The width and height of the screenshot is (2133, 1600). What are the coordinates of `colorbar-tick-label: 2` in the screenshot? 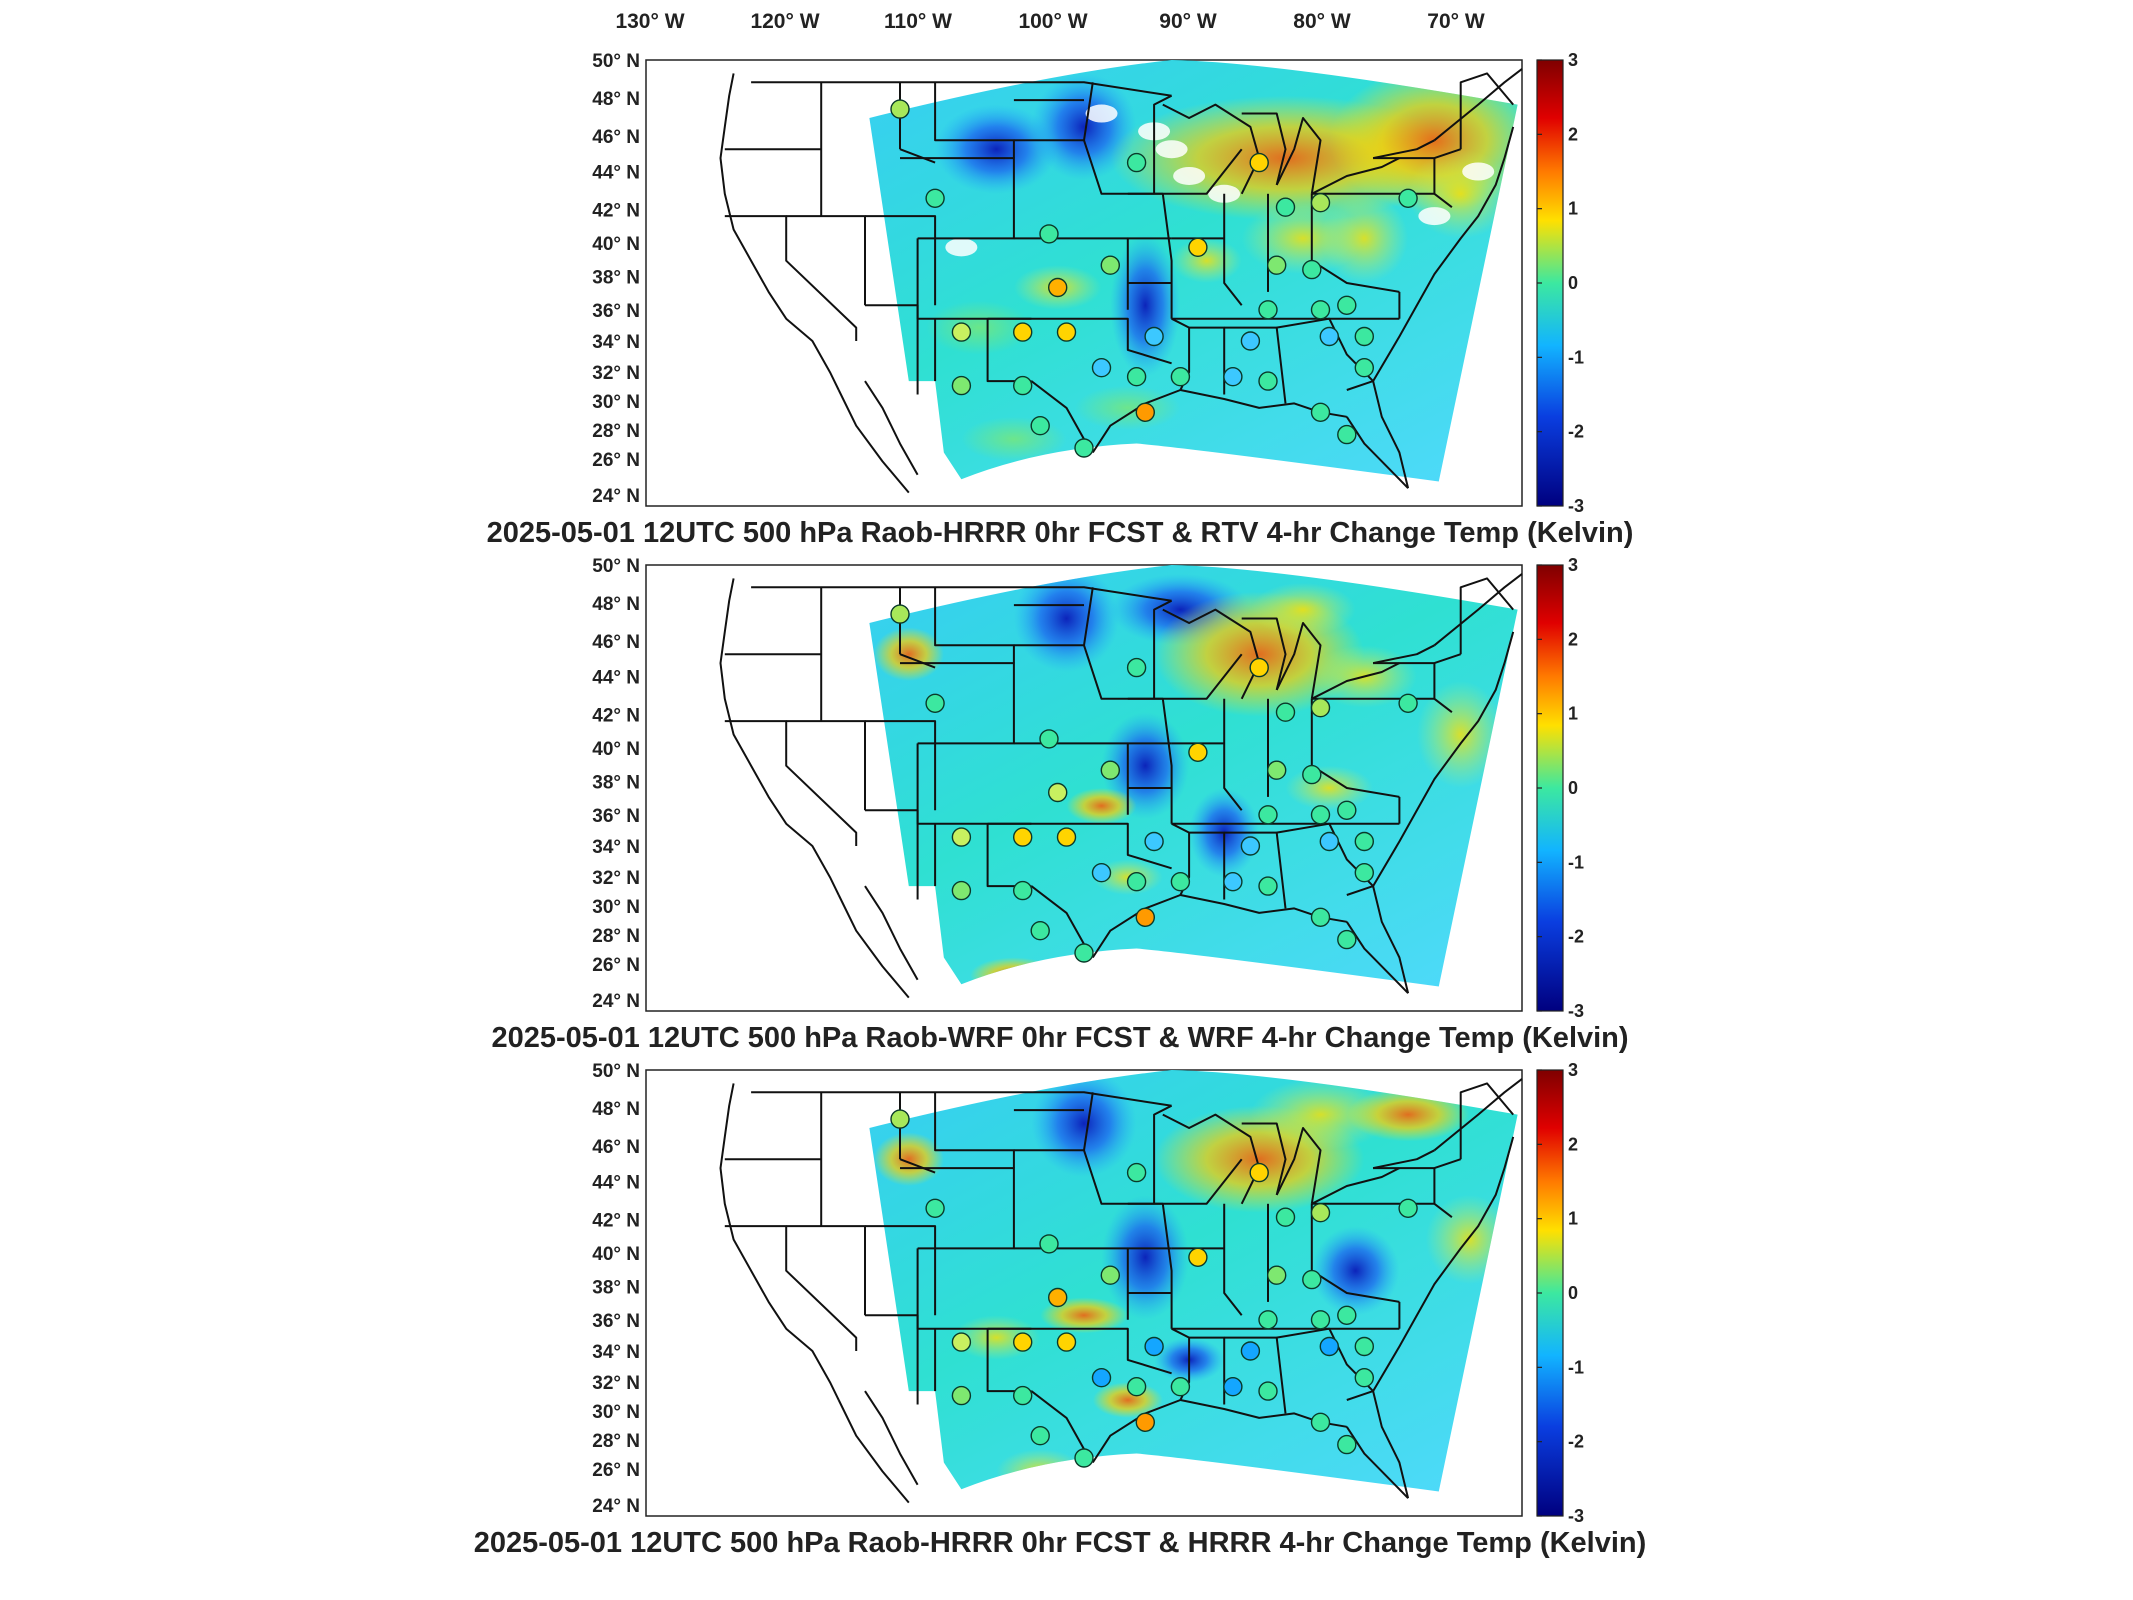 It's located at (1573, 1144).